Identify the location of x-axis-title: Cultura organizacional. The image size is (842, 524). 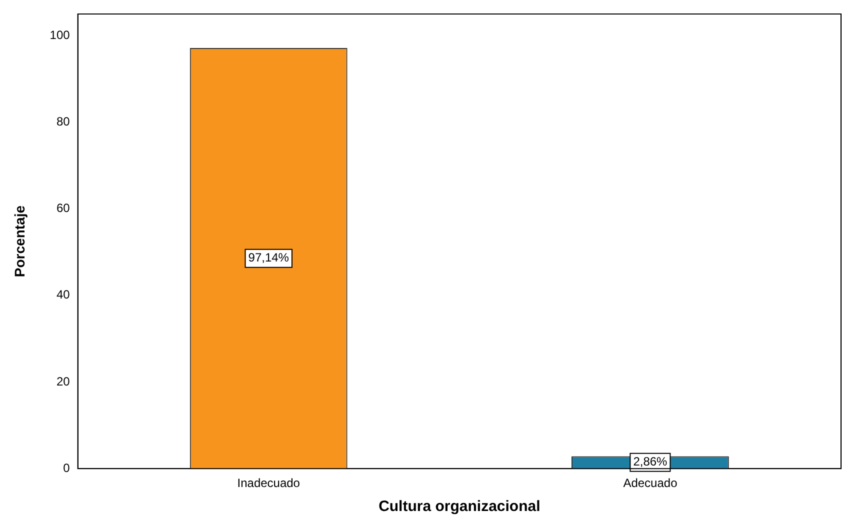
(459, 507).